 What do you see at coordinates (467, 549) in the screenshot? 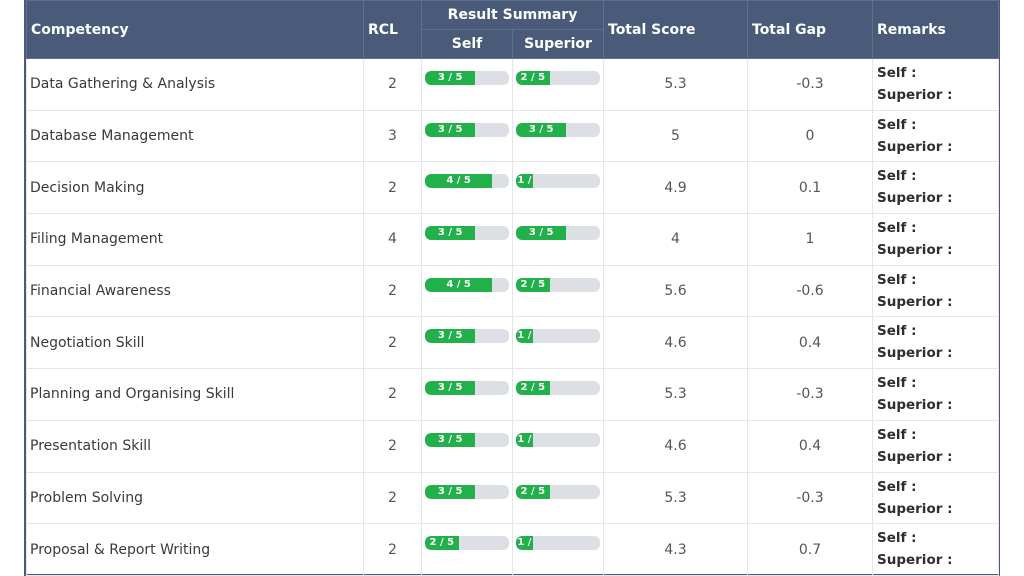
I see `self-score-cell: 2 / 5` at bounding box center [467, 549].